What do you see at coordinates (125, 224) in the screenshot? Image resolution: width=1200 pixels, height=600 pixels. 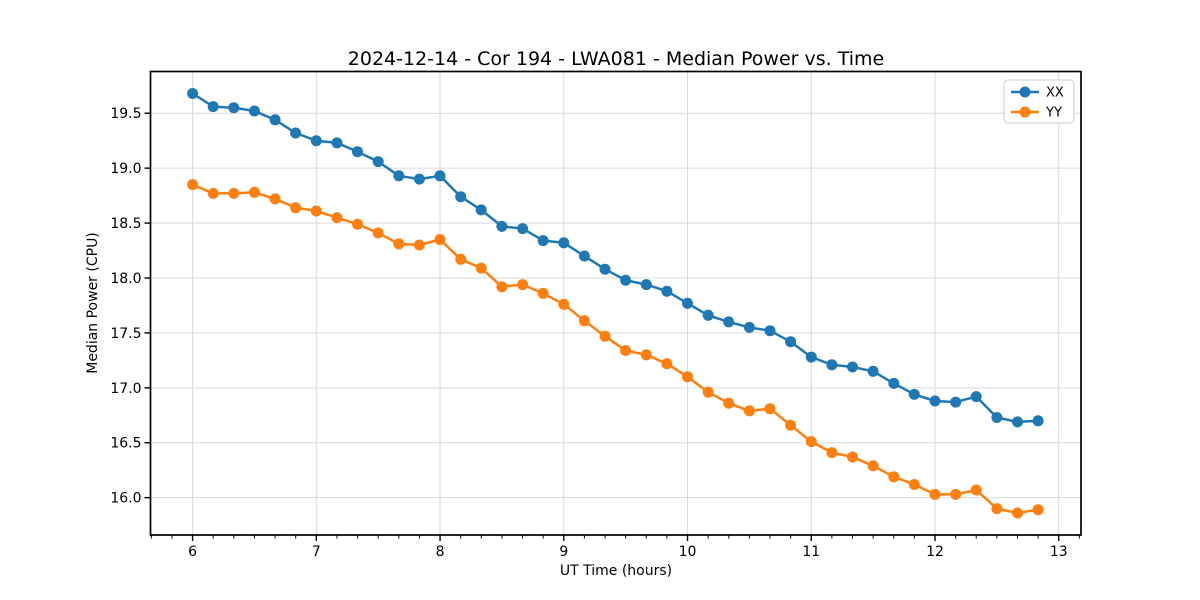 I see `y-tick-label: 18.5` at bounding box center [125, 224].